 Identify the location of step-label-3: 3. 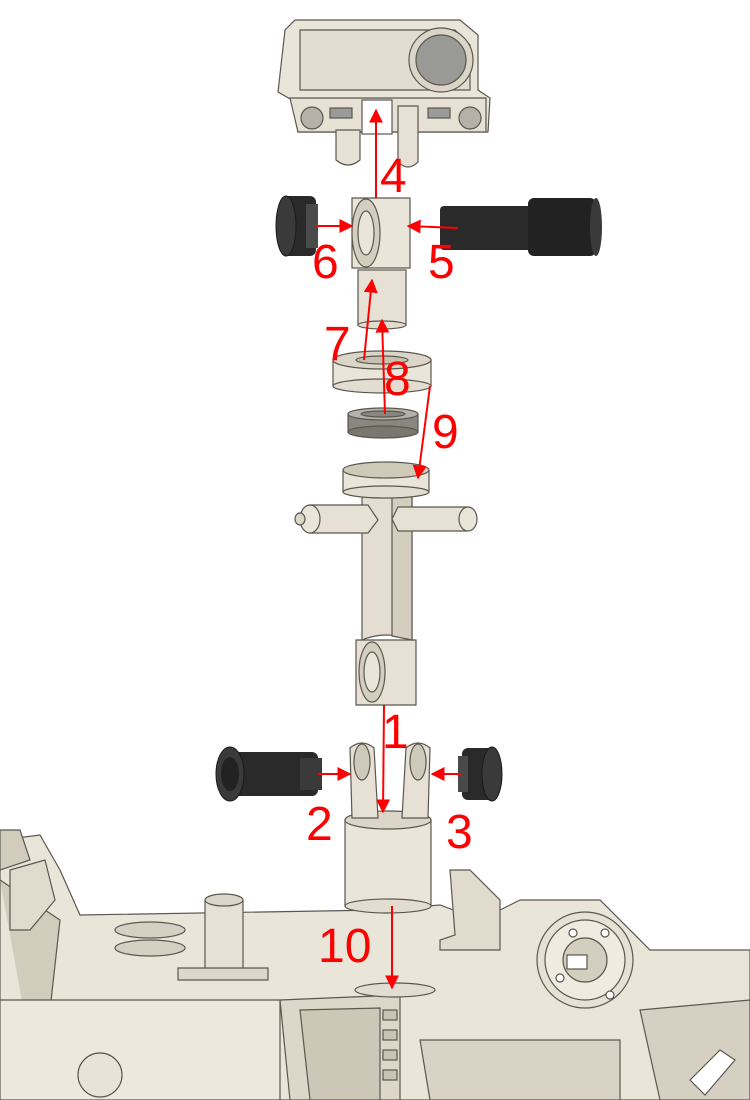
(459, 832).